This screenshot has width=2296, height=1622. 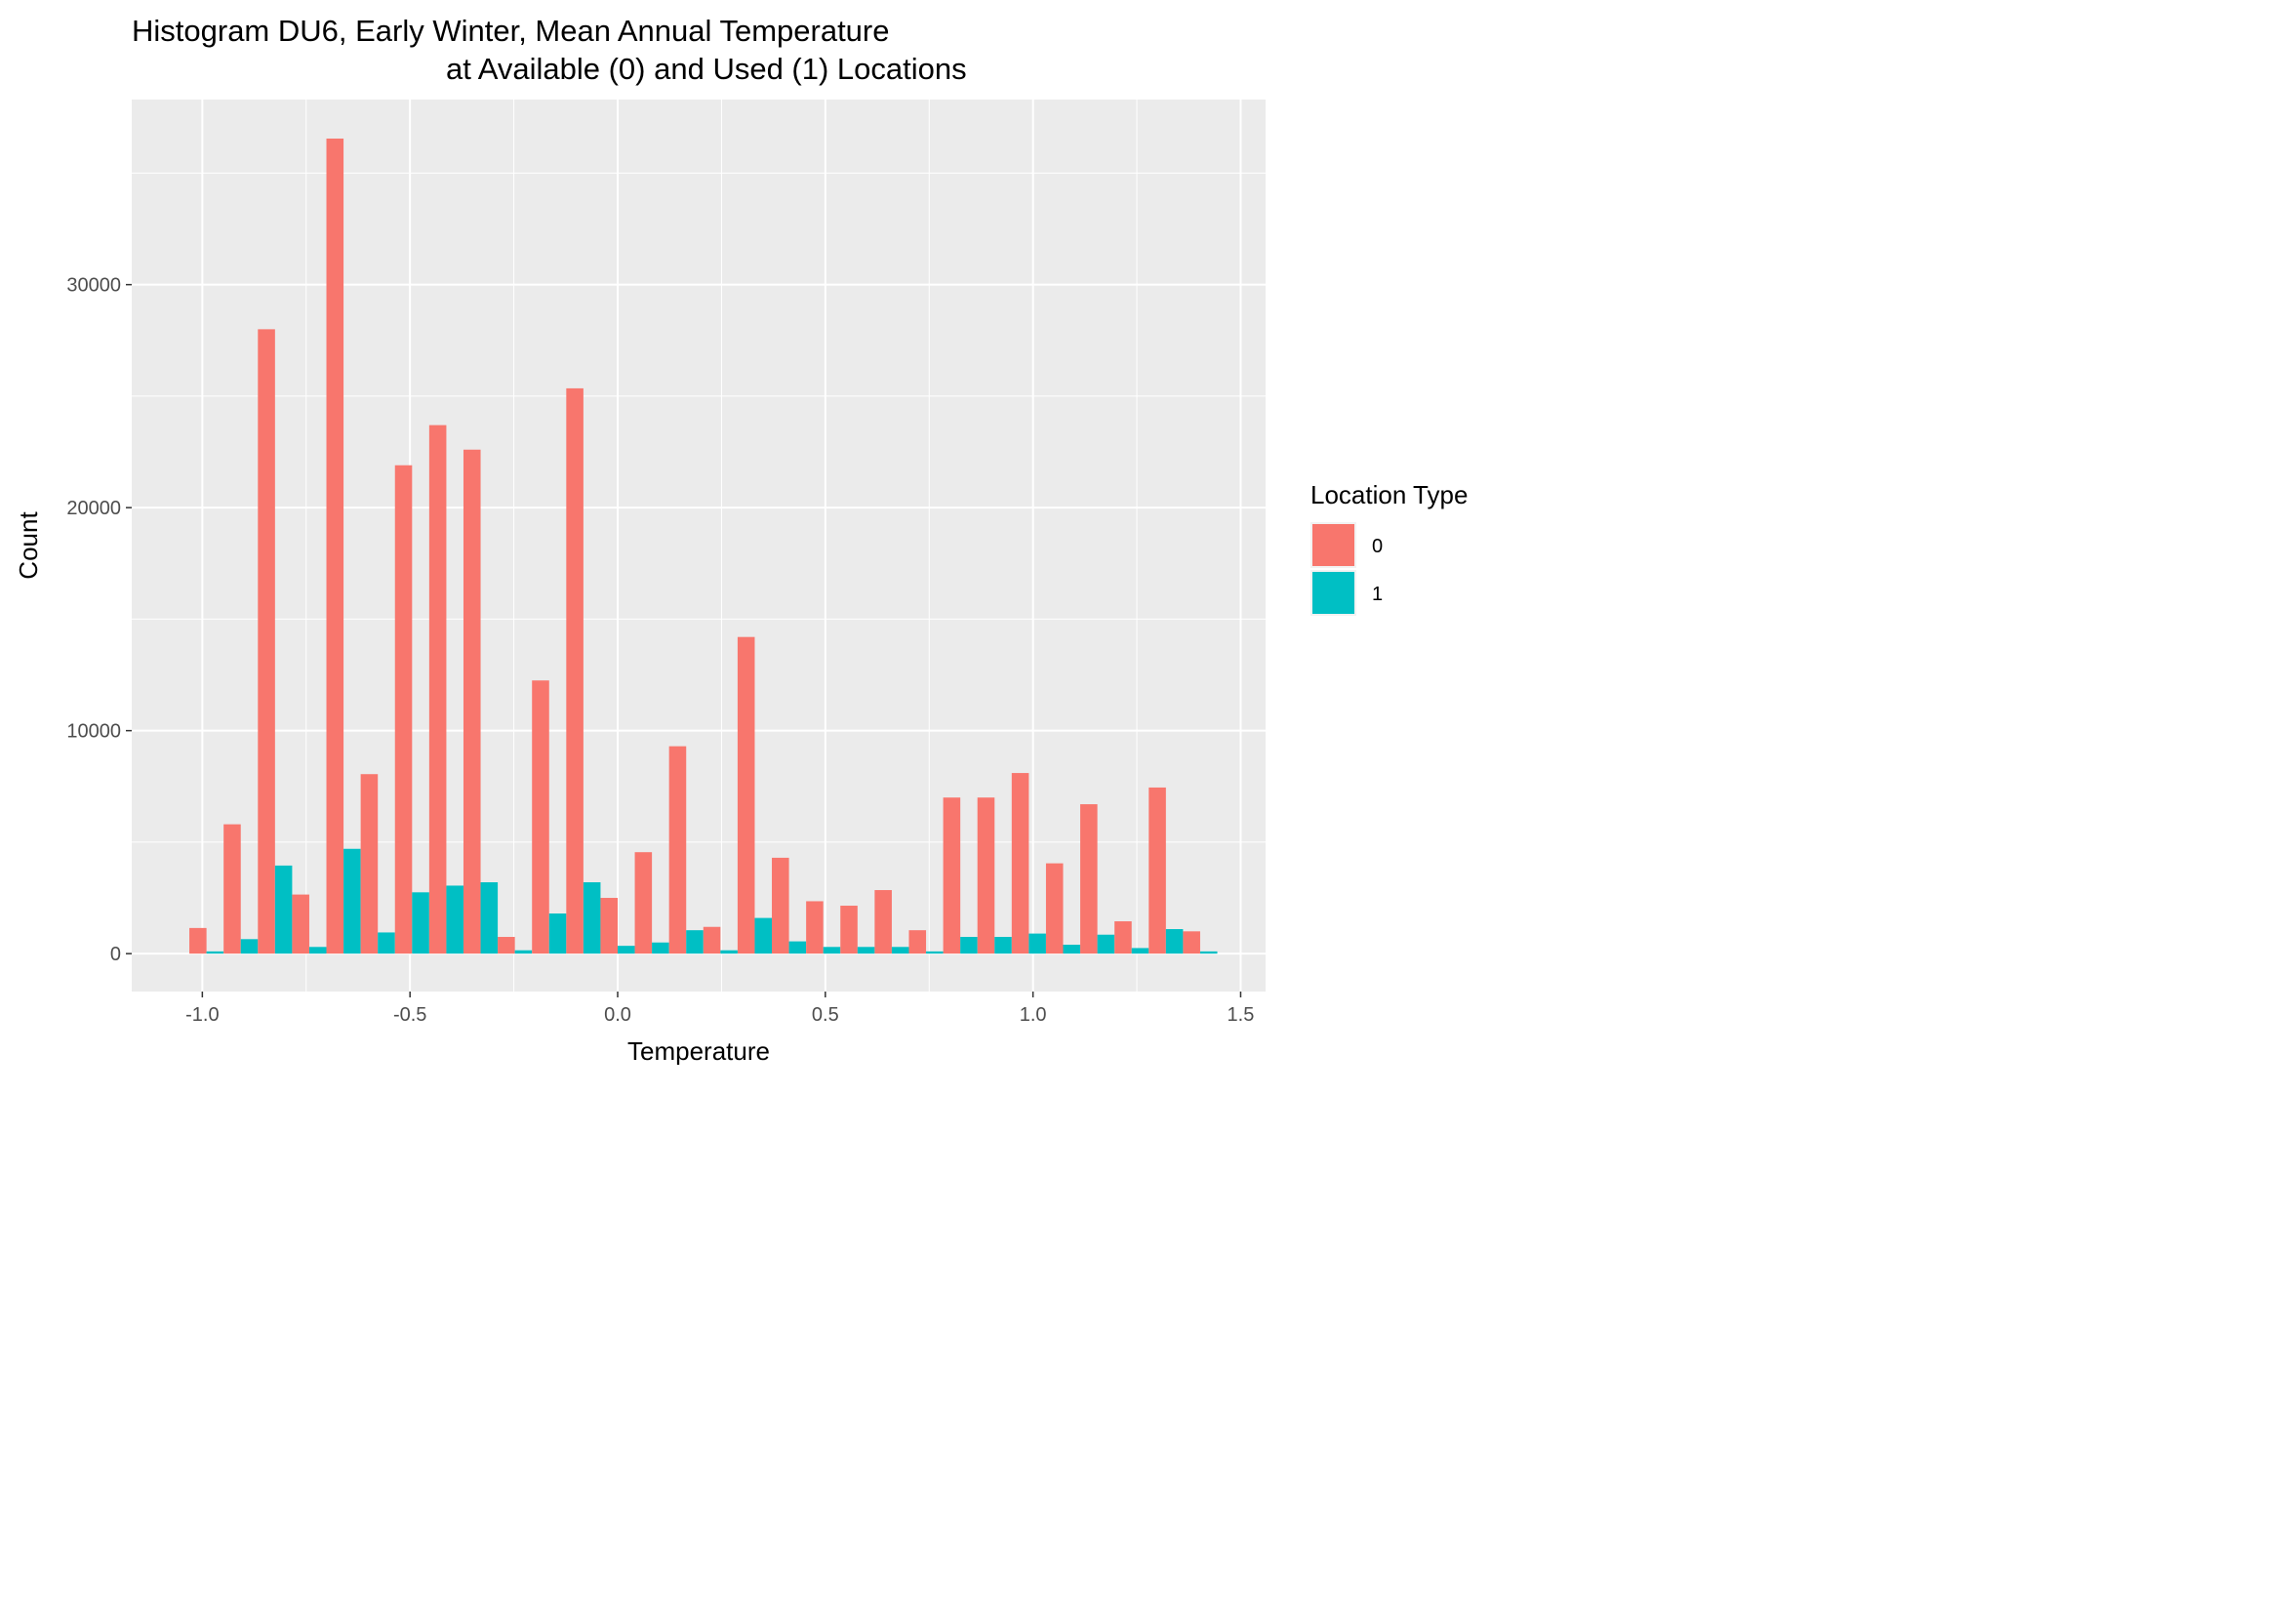 I want to click on legend-label-1: 1, so click(x=1378, y=594).